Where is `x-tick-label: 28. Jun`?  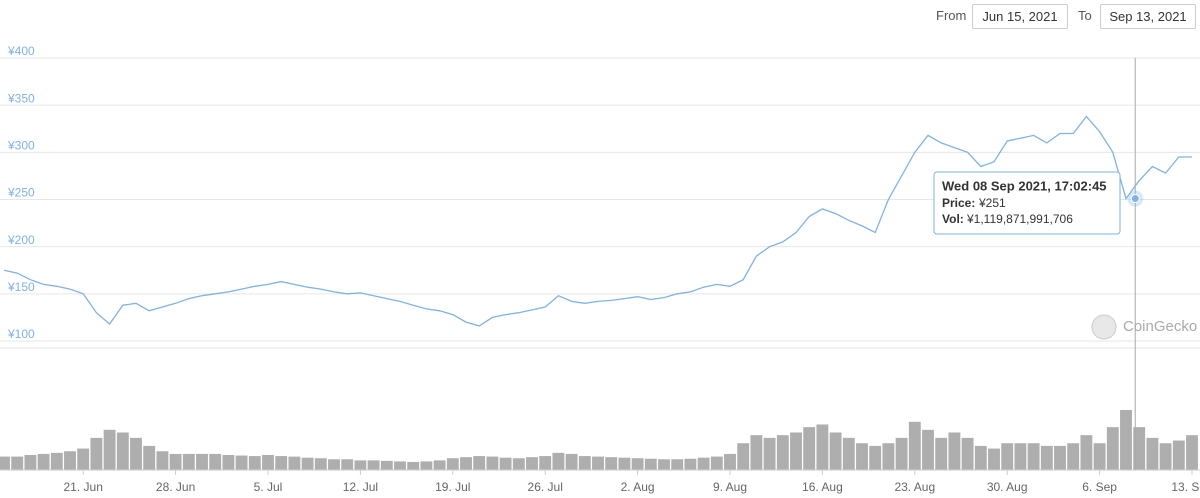 x-tick-label: 28. Jun is located at coordinates (175, 487).